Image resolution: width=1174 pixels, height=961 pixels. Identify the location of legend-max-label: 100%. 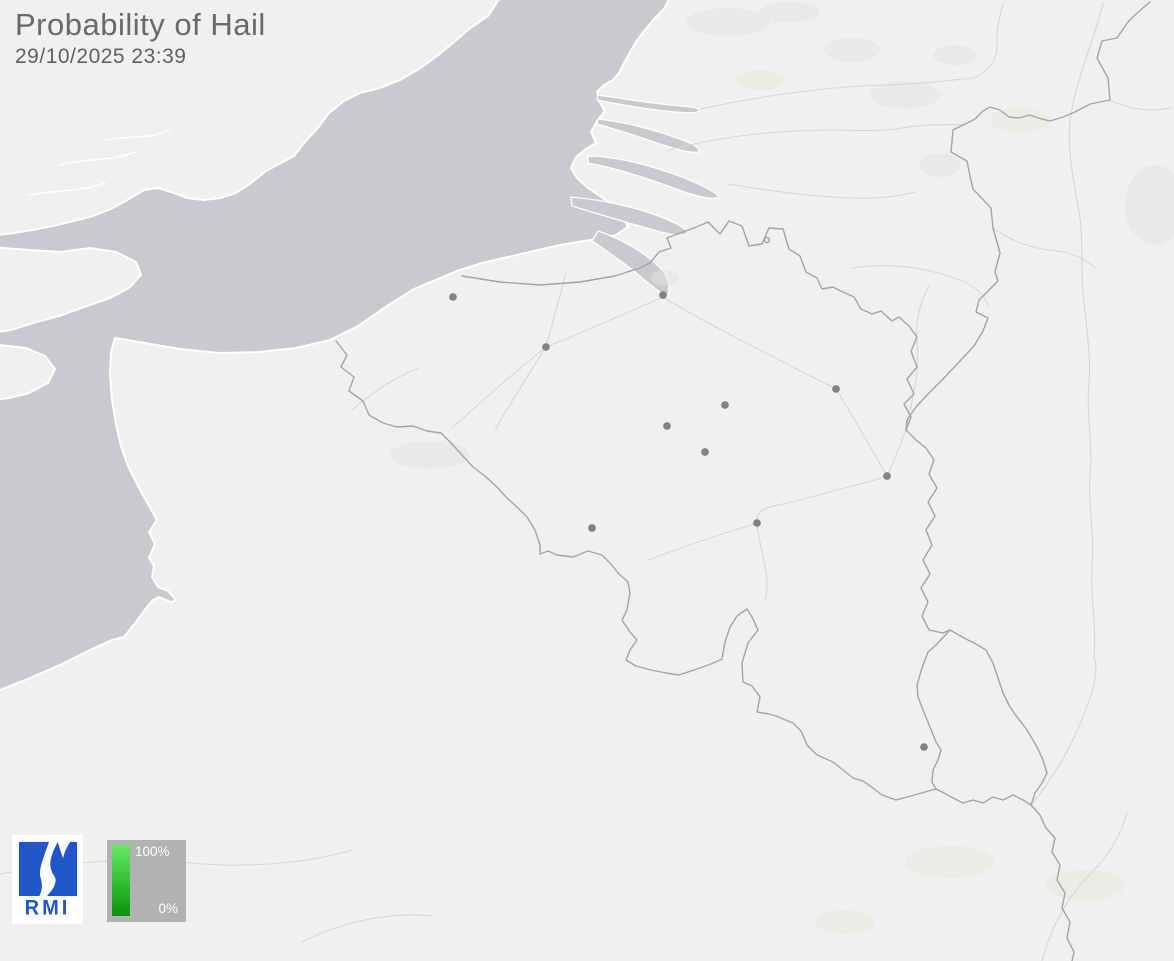
(152, 851).